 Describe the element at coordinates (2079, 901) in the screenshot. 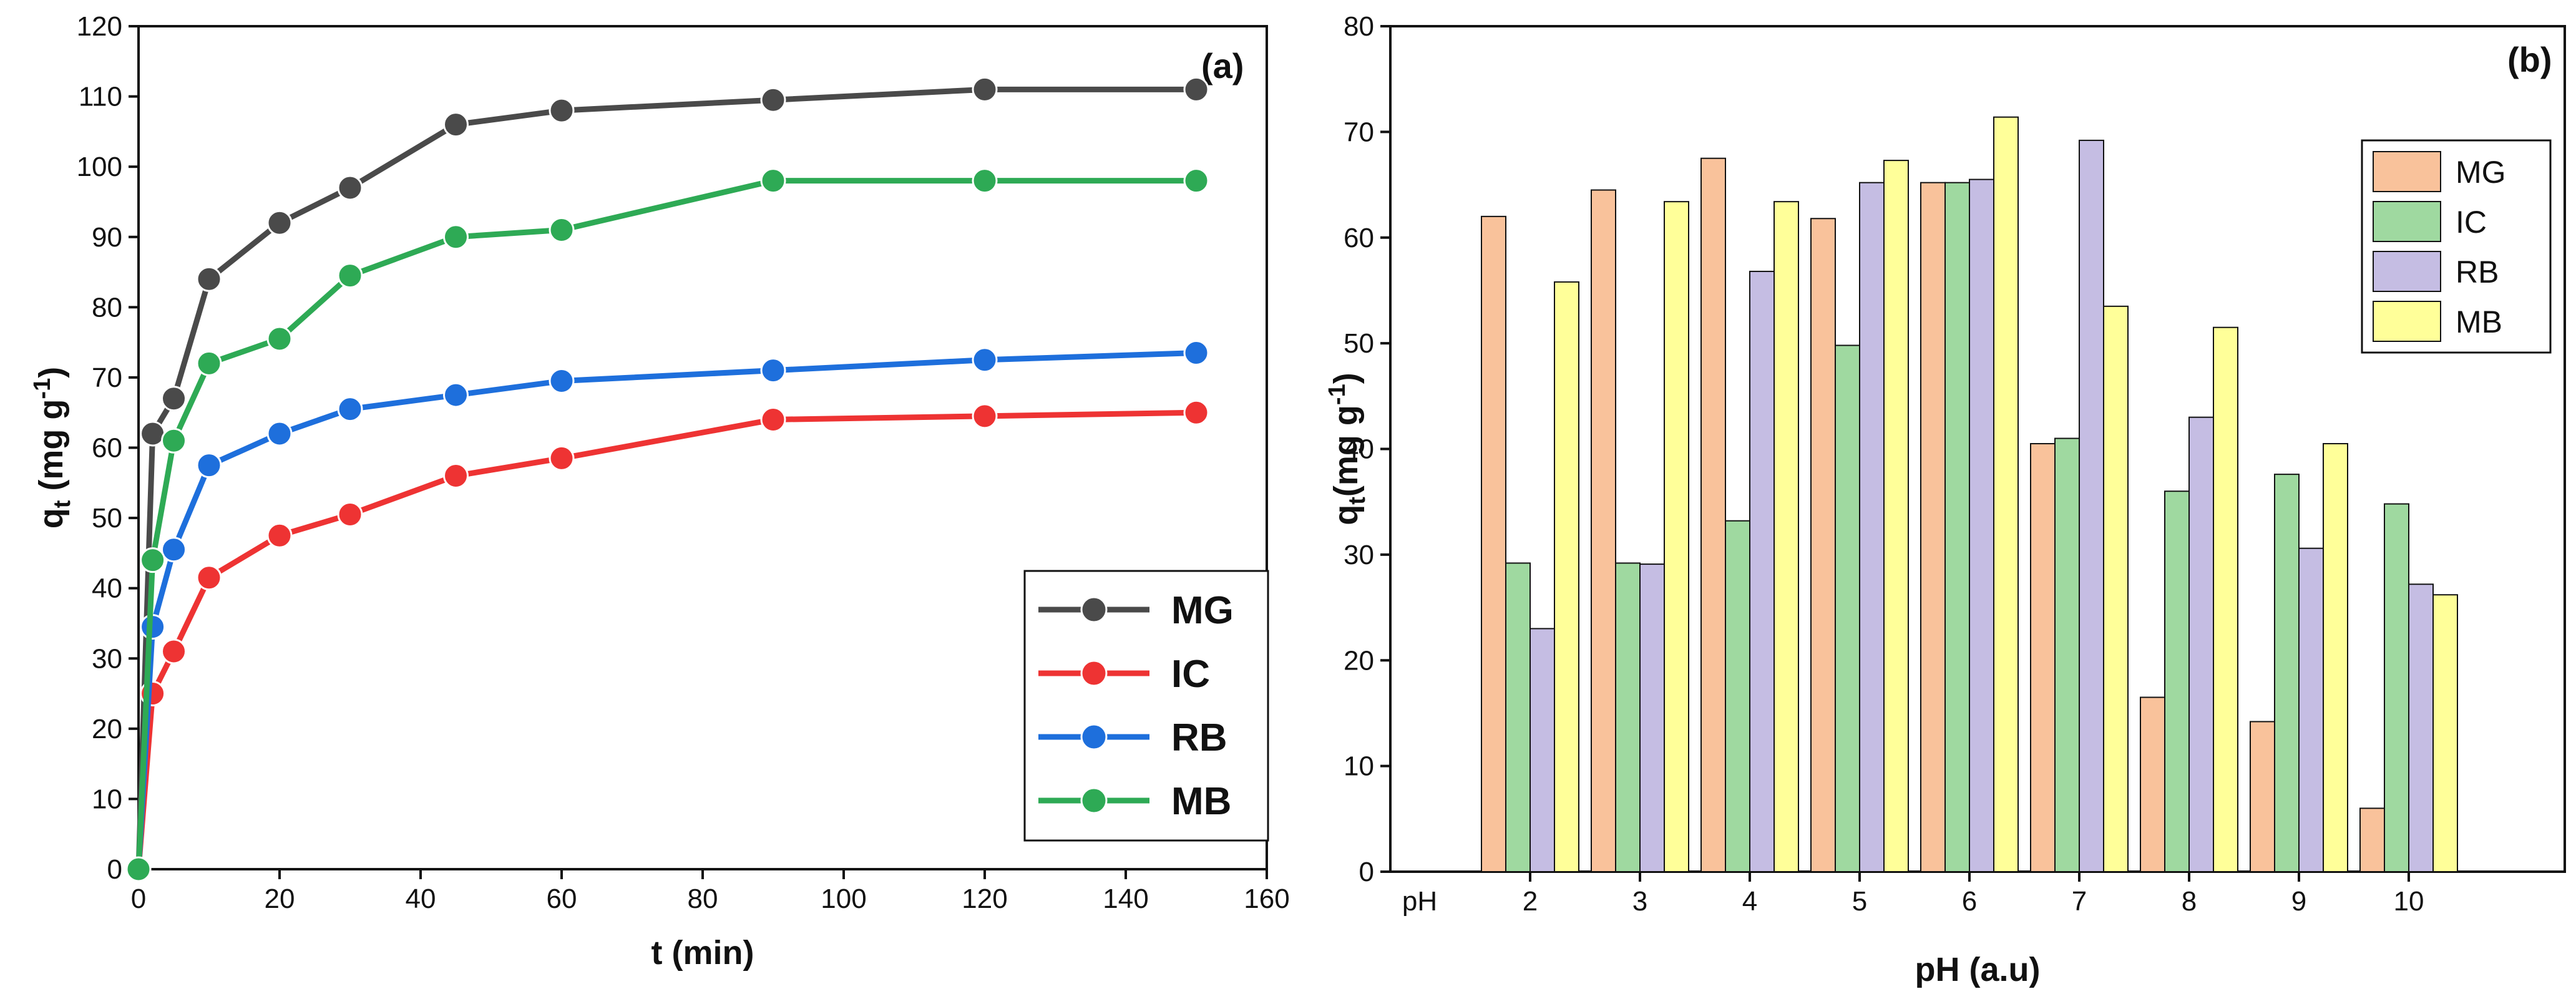

I see `x-tick-label-b: 7` at that location.